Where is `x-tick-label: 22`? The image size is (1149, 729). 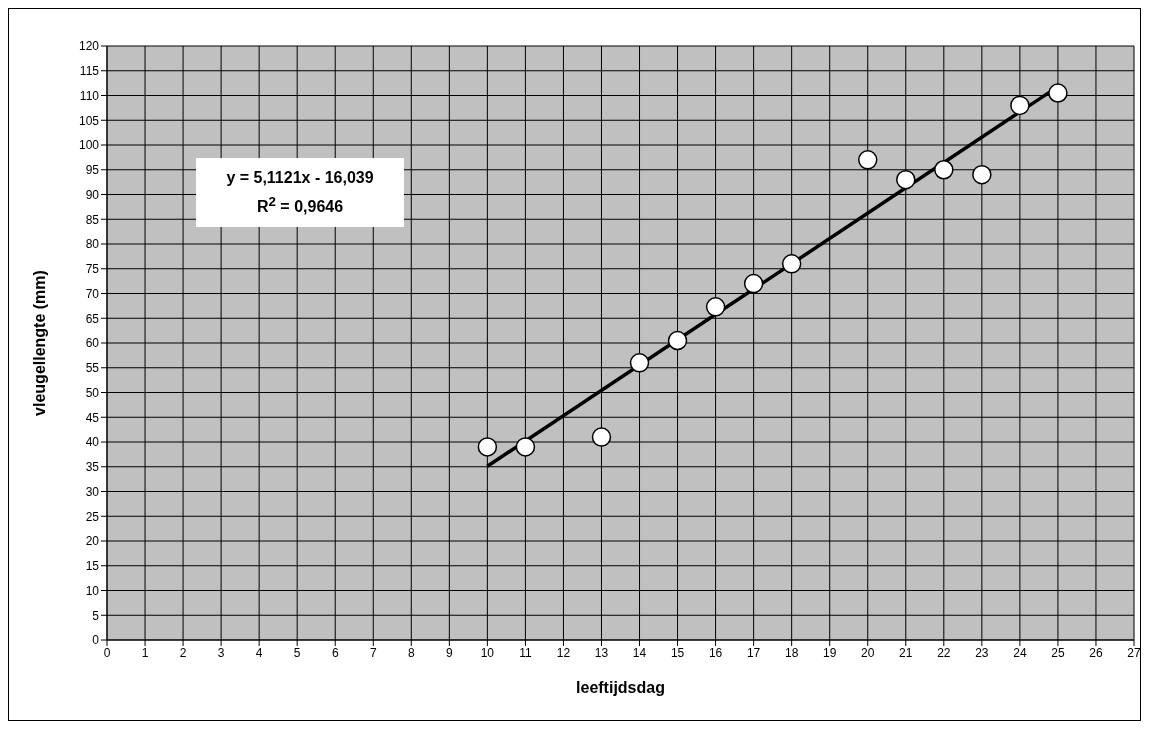 x-tick-label: 22 is located at coordinates (944, 652).